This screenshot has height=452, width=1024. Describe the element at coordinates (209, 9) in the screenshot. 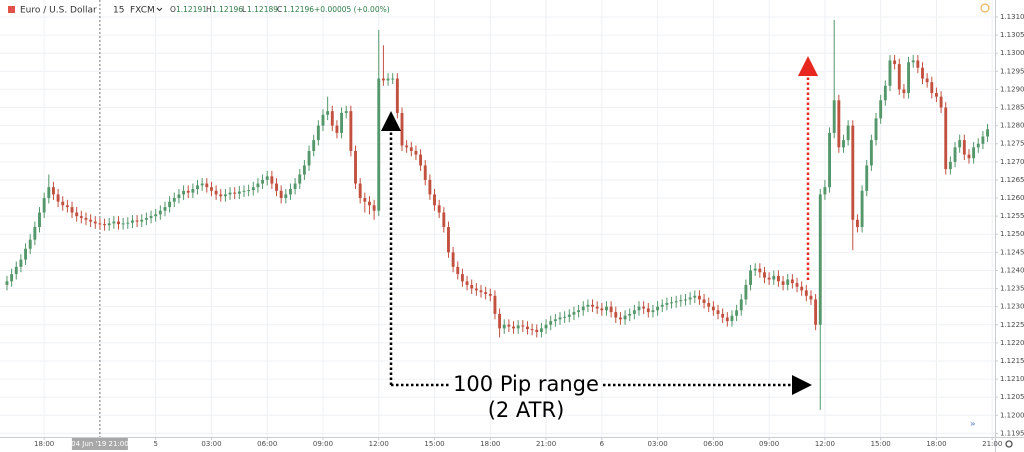

I see `high-label: H` at that location.